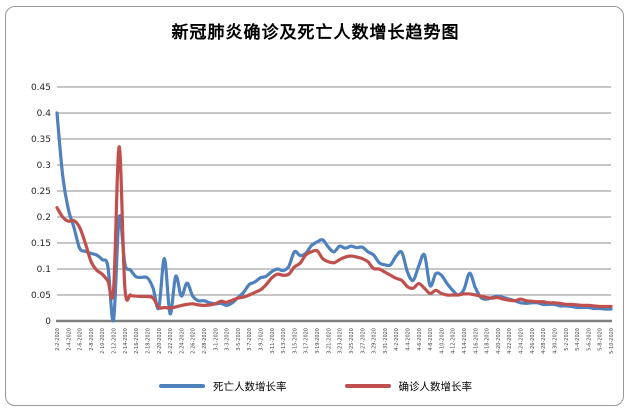 The width and height of the screenshot is (631, 417). Describe the element at coordinates (352, 341) in the screenshot. I see `svg-text: 3-25-2020` at that location.